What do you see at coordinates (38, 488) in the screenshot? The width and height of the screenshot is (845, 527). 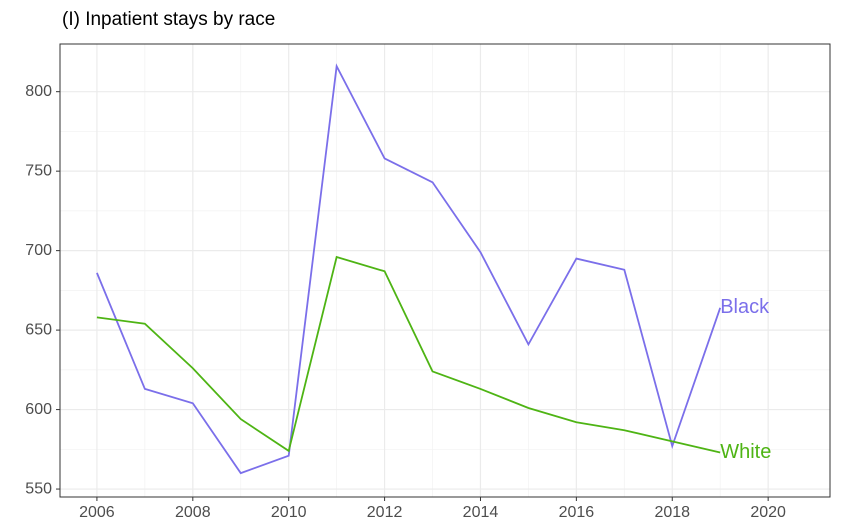 I see `y-tick-label: 550` at bounding box center [38, 488].